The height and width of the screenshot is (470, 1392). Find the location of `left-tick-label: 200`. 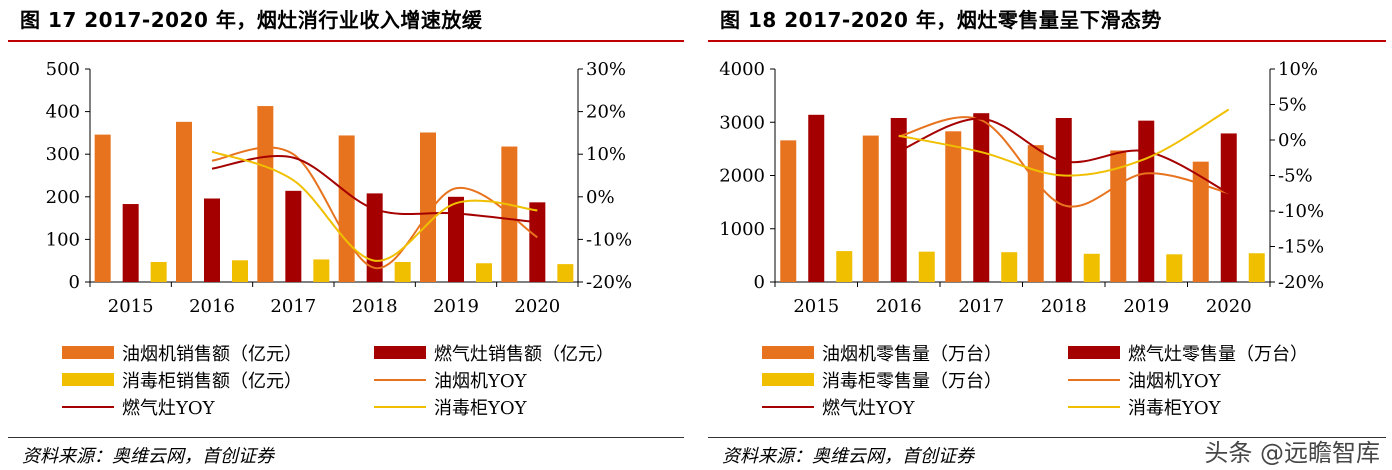

left-tick-label: 200 is located at coordinates (63, 197).